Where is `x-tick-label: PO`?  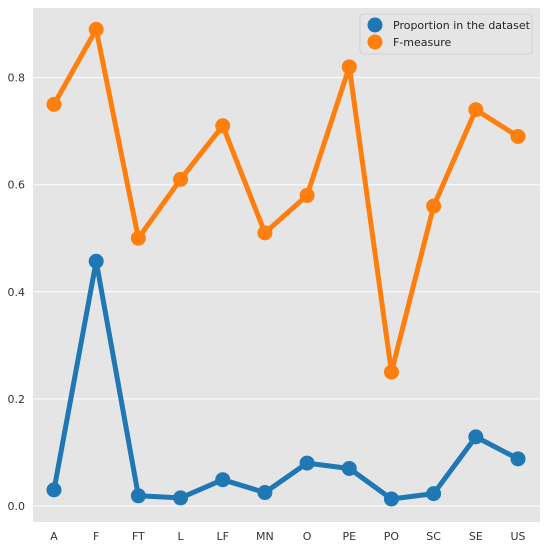
x-tick-label: PO is located at coordinates (392, 536).